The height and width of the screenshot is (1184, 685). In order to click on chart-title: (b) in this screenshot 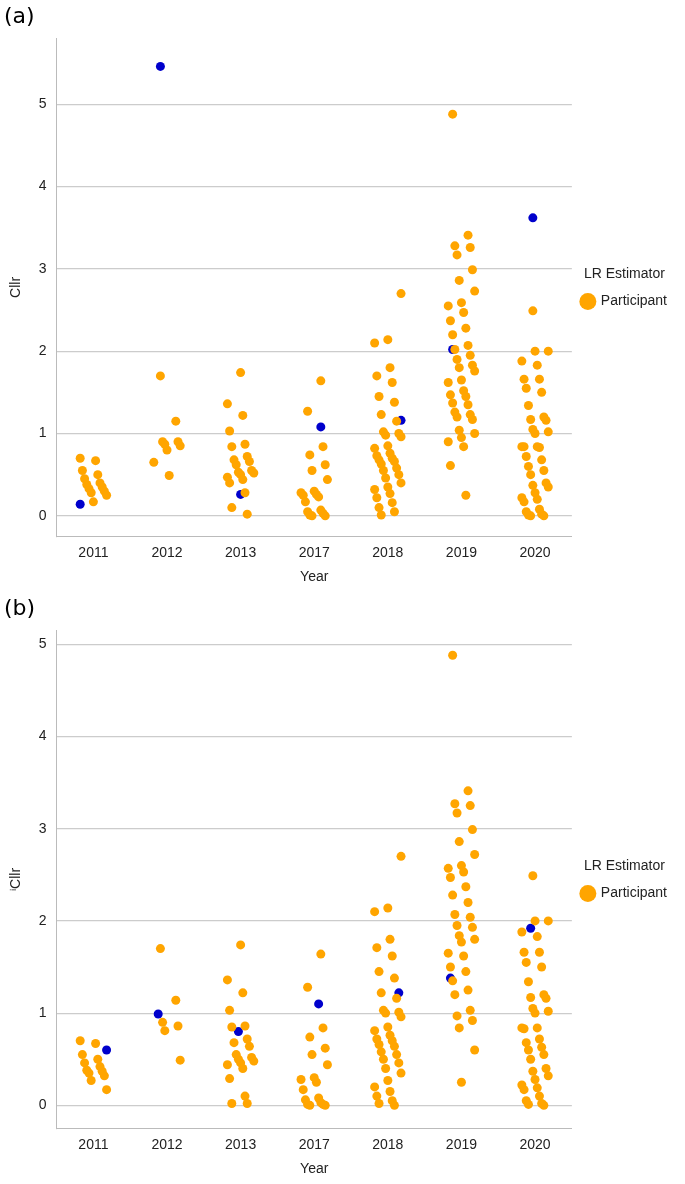, I will do `click(20, 607)`.